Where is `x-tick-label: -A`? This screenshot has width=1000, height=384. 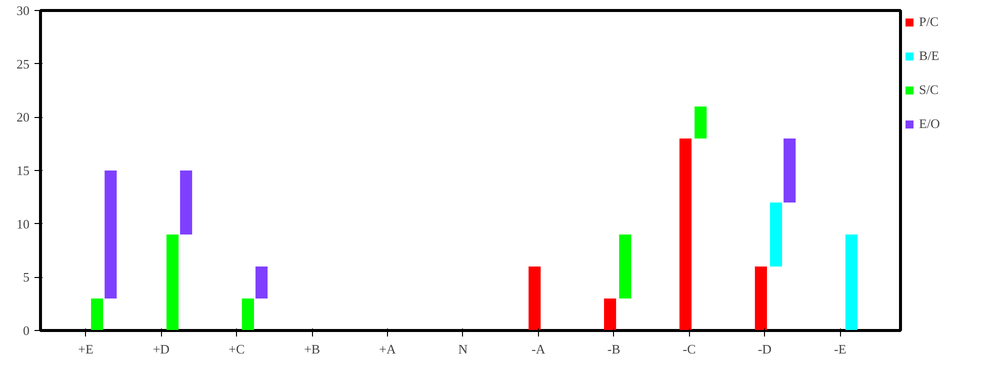
x-tick-label: -A is located at coordinates (539, 349).